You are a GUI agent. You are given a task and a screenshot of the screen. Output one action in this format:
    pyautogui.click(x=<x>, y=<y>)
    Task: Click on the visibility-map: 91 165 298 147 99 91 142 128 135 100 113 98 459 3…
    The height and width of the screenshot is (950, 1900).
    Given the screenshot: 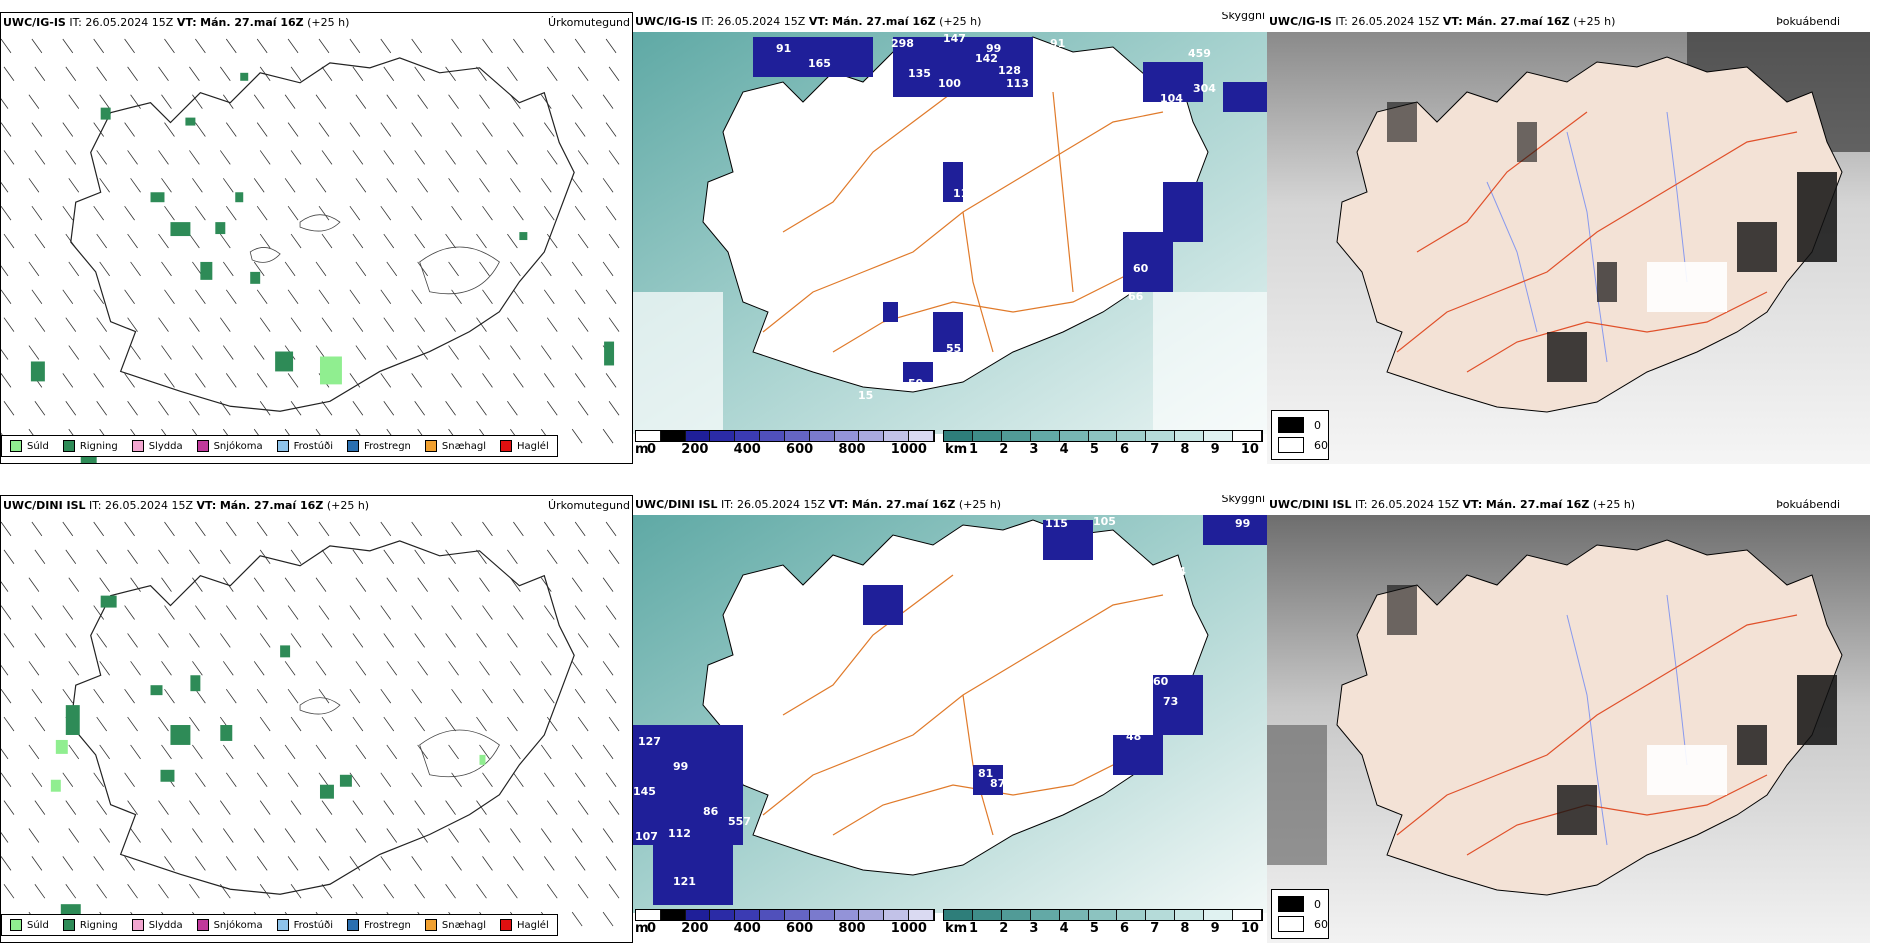 What is the action you would take?
    pyautogui.click(x=950, y=233)
    